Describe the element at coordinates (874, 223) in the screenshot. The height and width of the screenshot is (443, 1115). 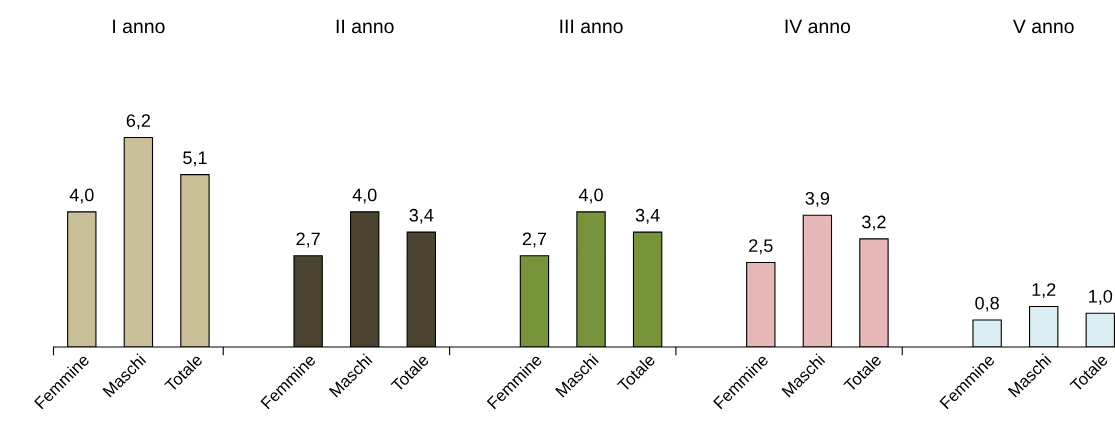
I see `data-label: 3,2` at that location.